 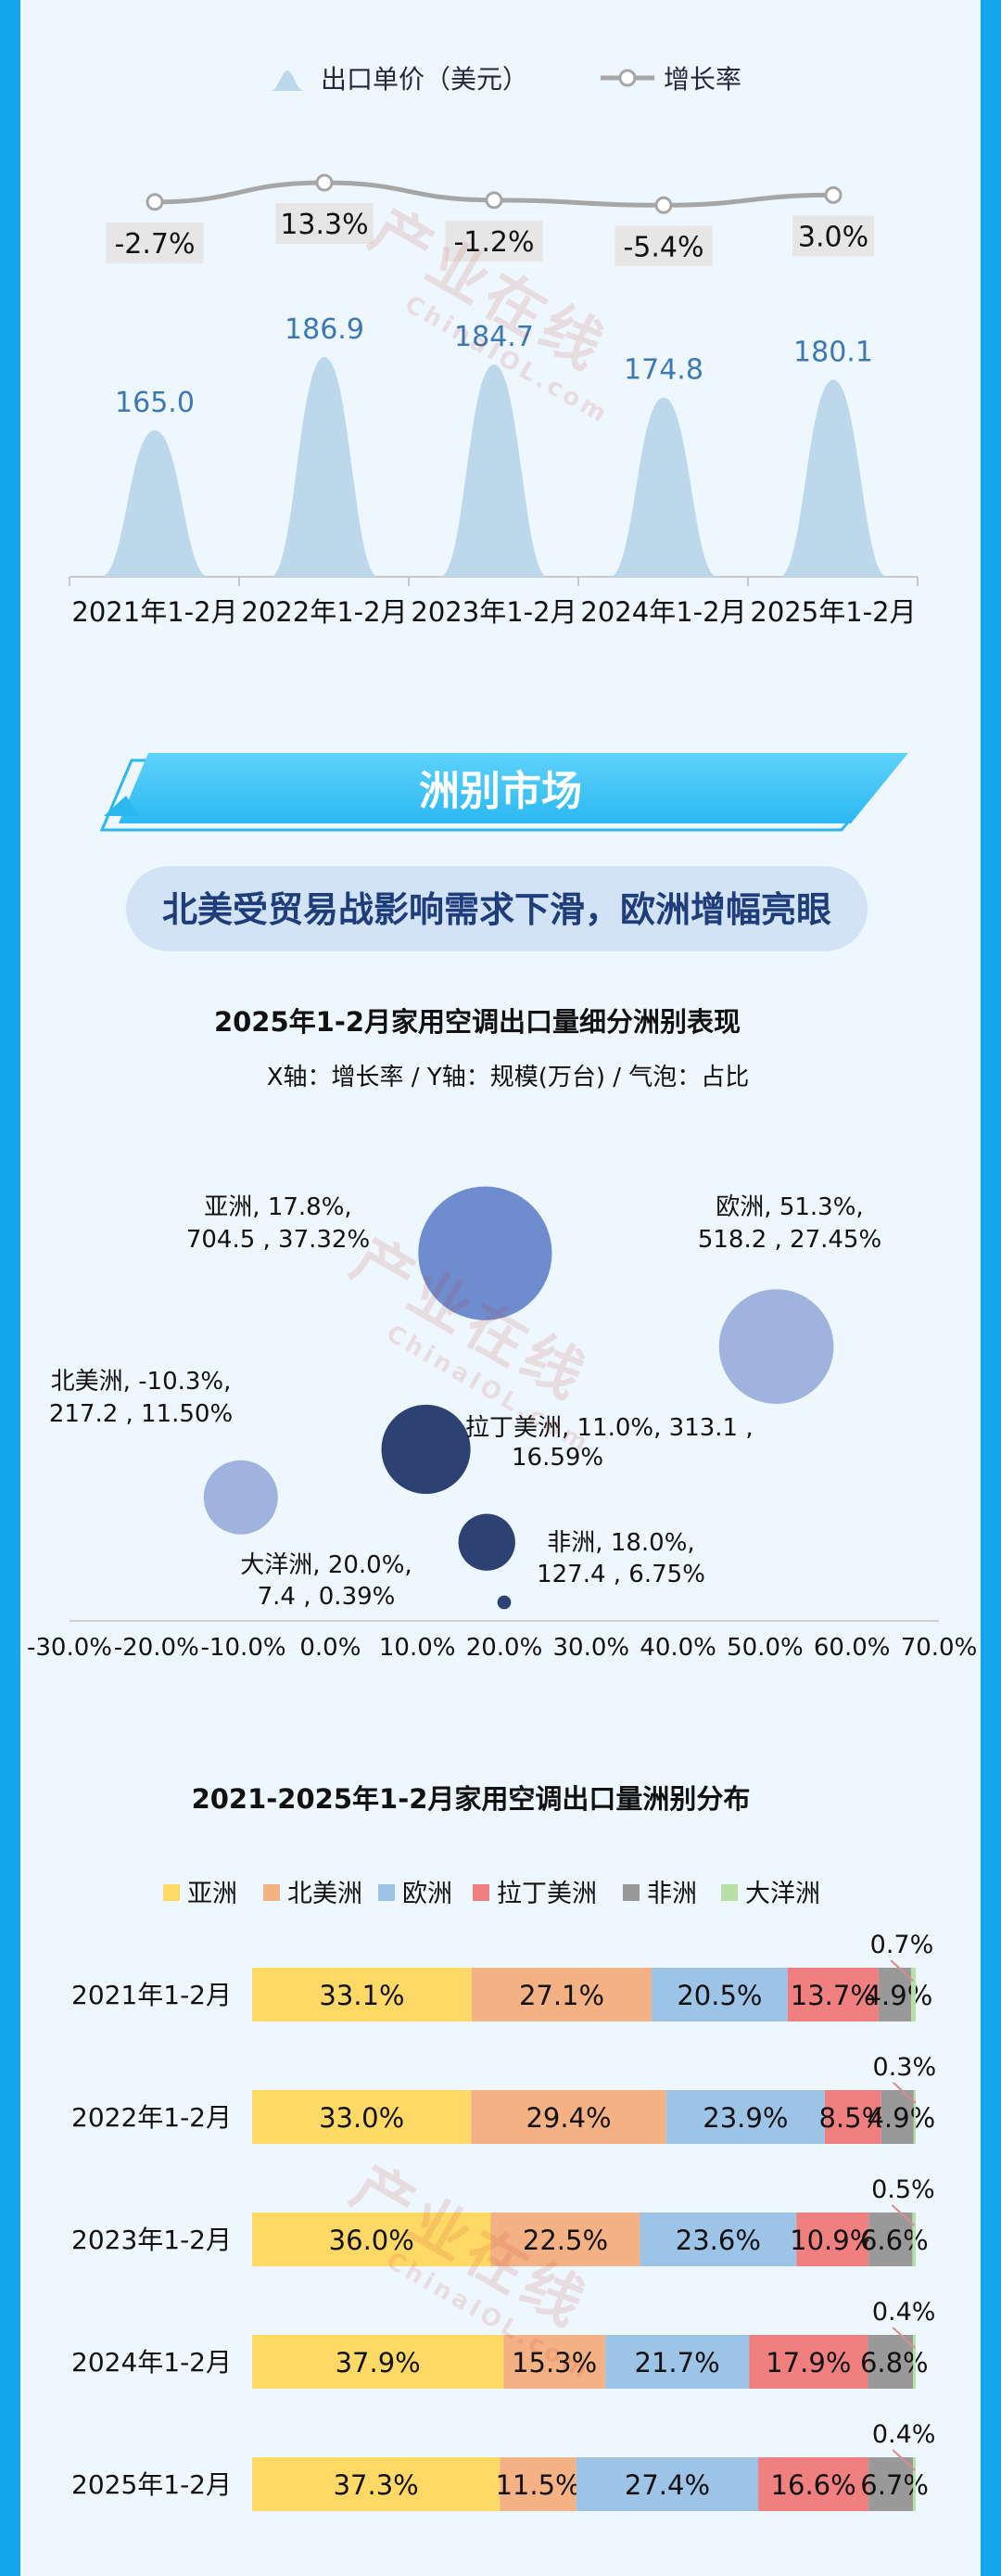 I want to click on price-category-label: 2023年1-2月, so click(x=494, y=612).